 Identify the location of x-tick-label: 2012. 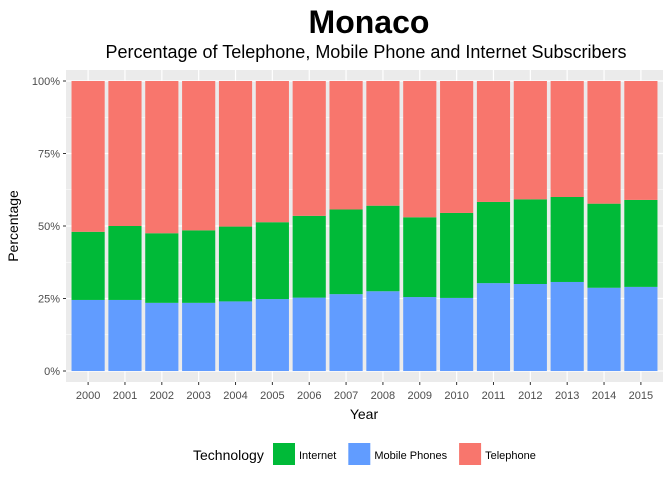
(530, 396).